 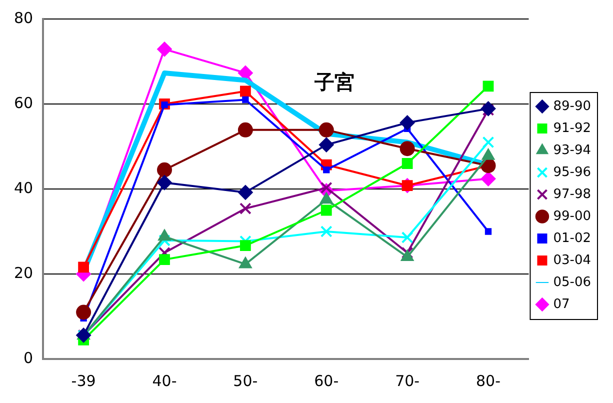 What do you see at coordinates (572, 260) in the screenshot?
I see `legend-label: 03-04` at bounding box center [572, 260].